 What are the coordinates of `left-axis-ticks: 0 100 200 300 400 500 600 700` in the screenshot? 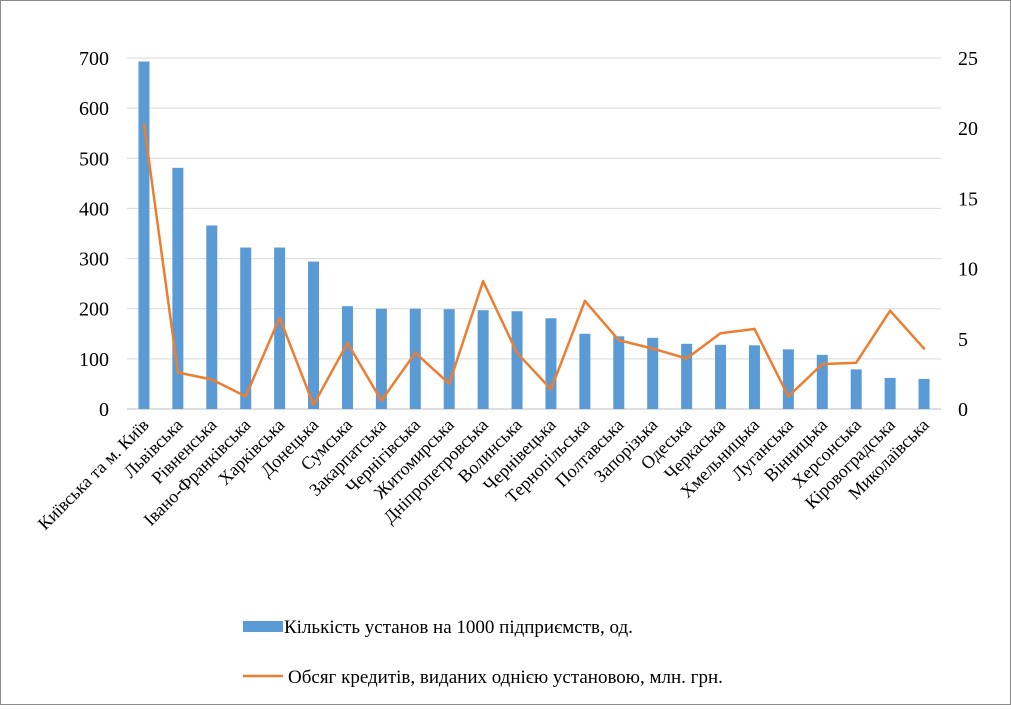 It's located at (94, 234).